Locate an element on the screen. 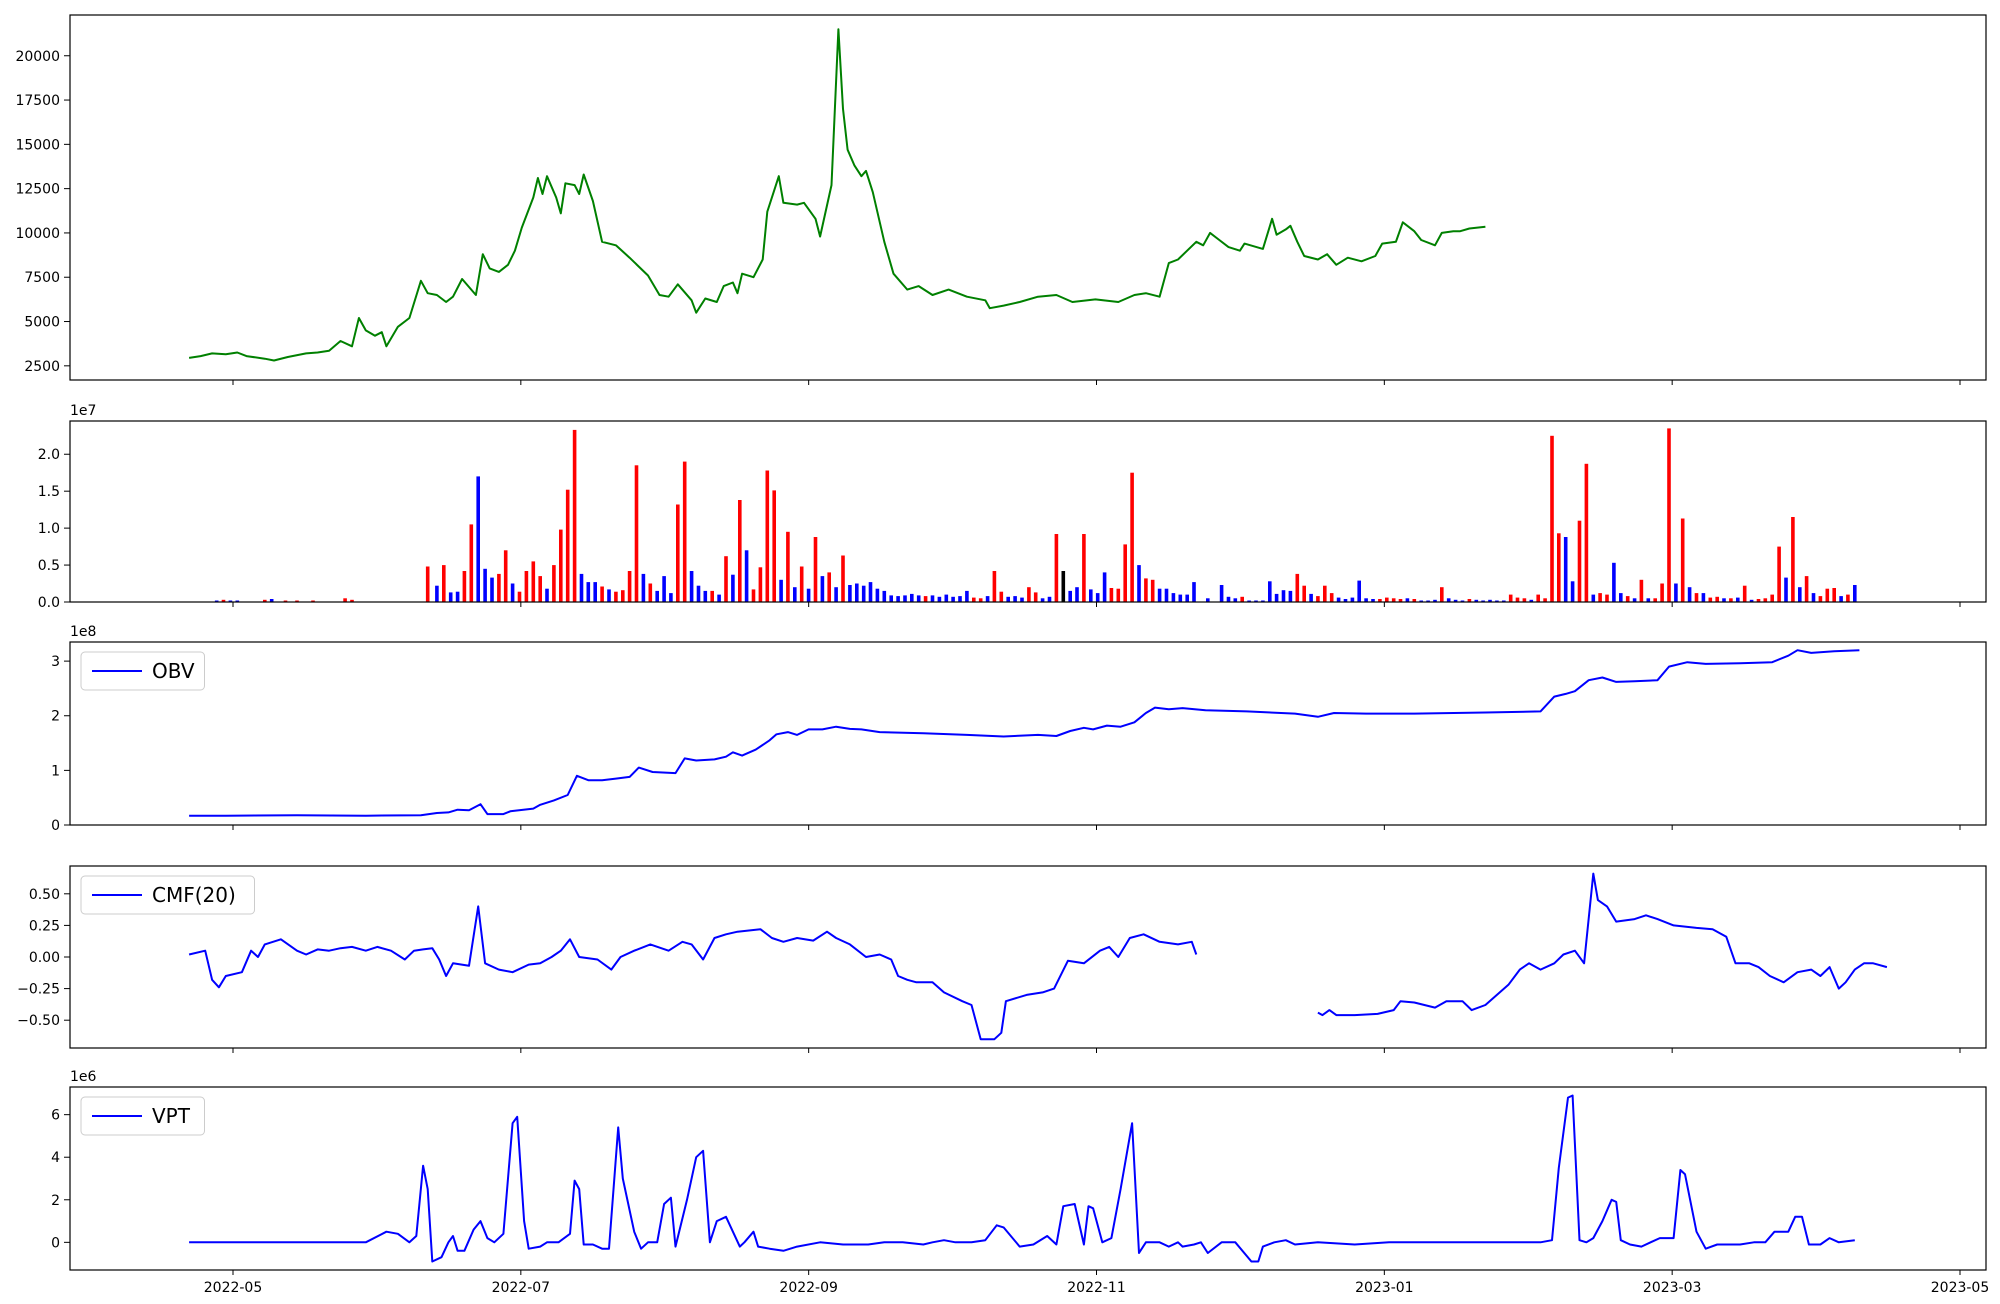 The image size is (2000, 1304). y-tick-label: 0.25 is located at coordinates (44, 926).